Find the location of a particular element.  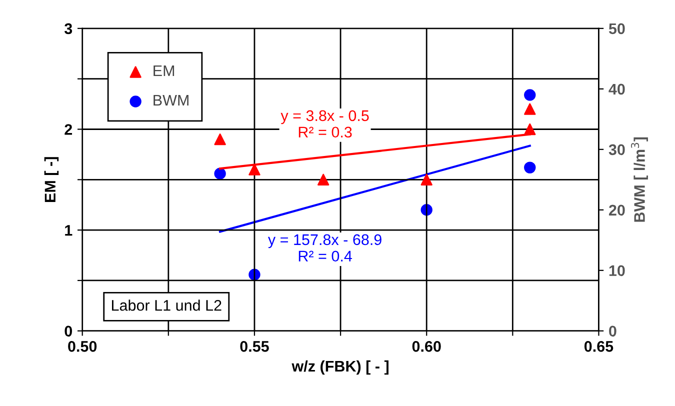

legend-label: BWM is located at coordinates (171, 100).